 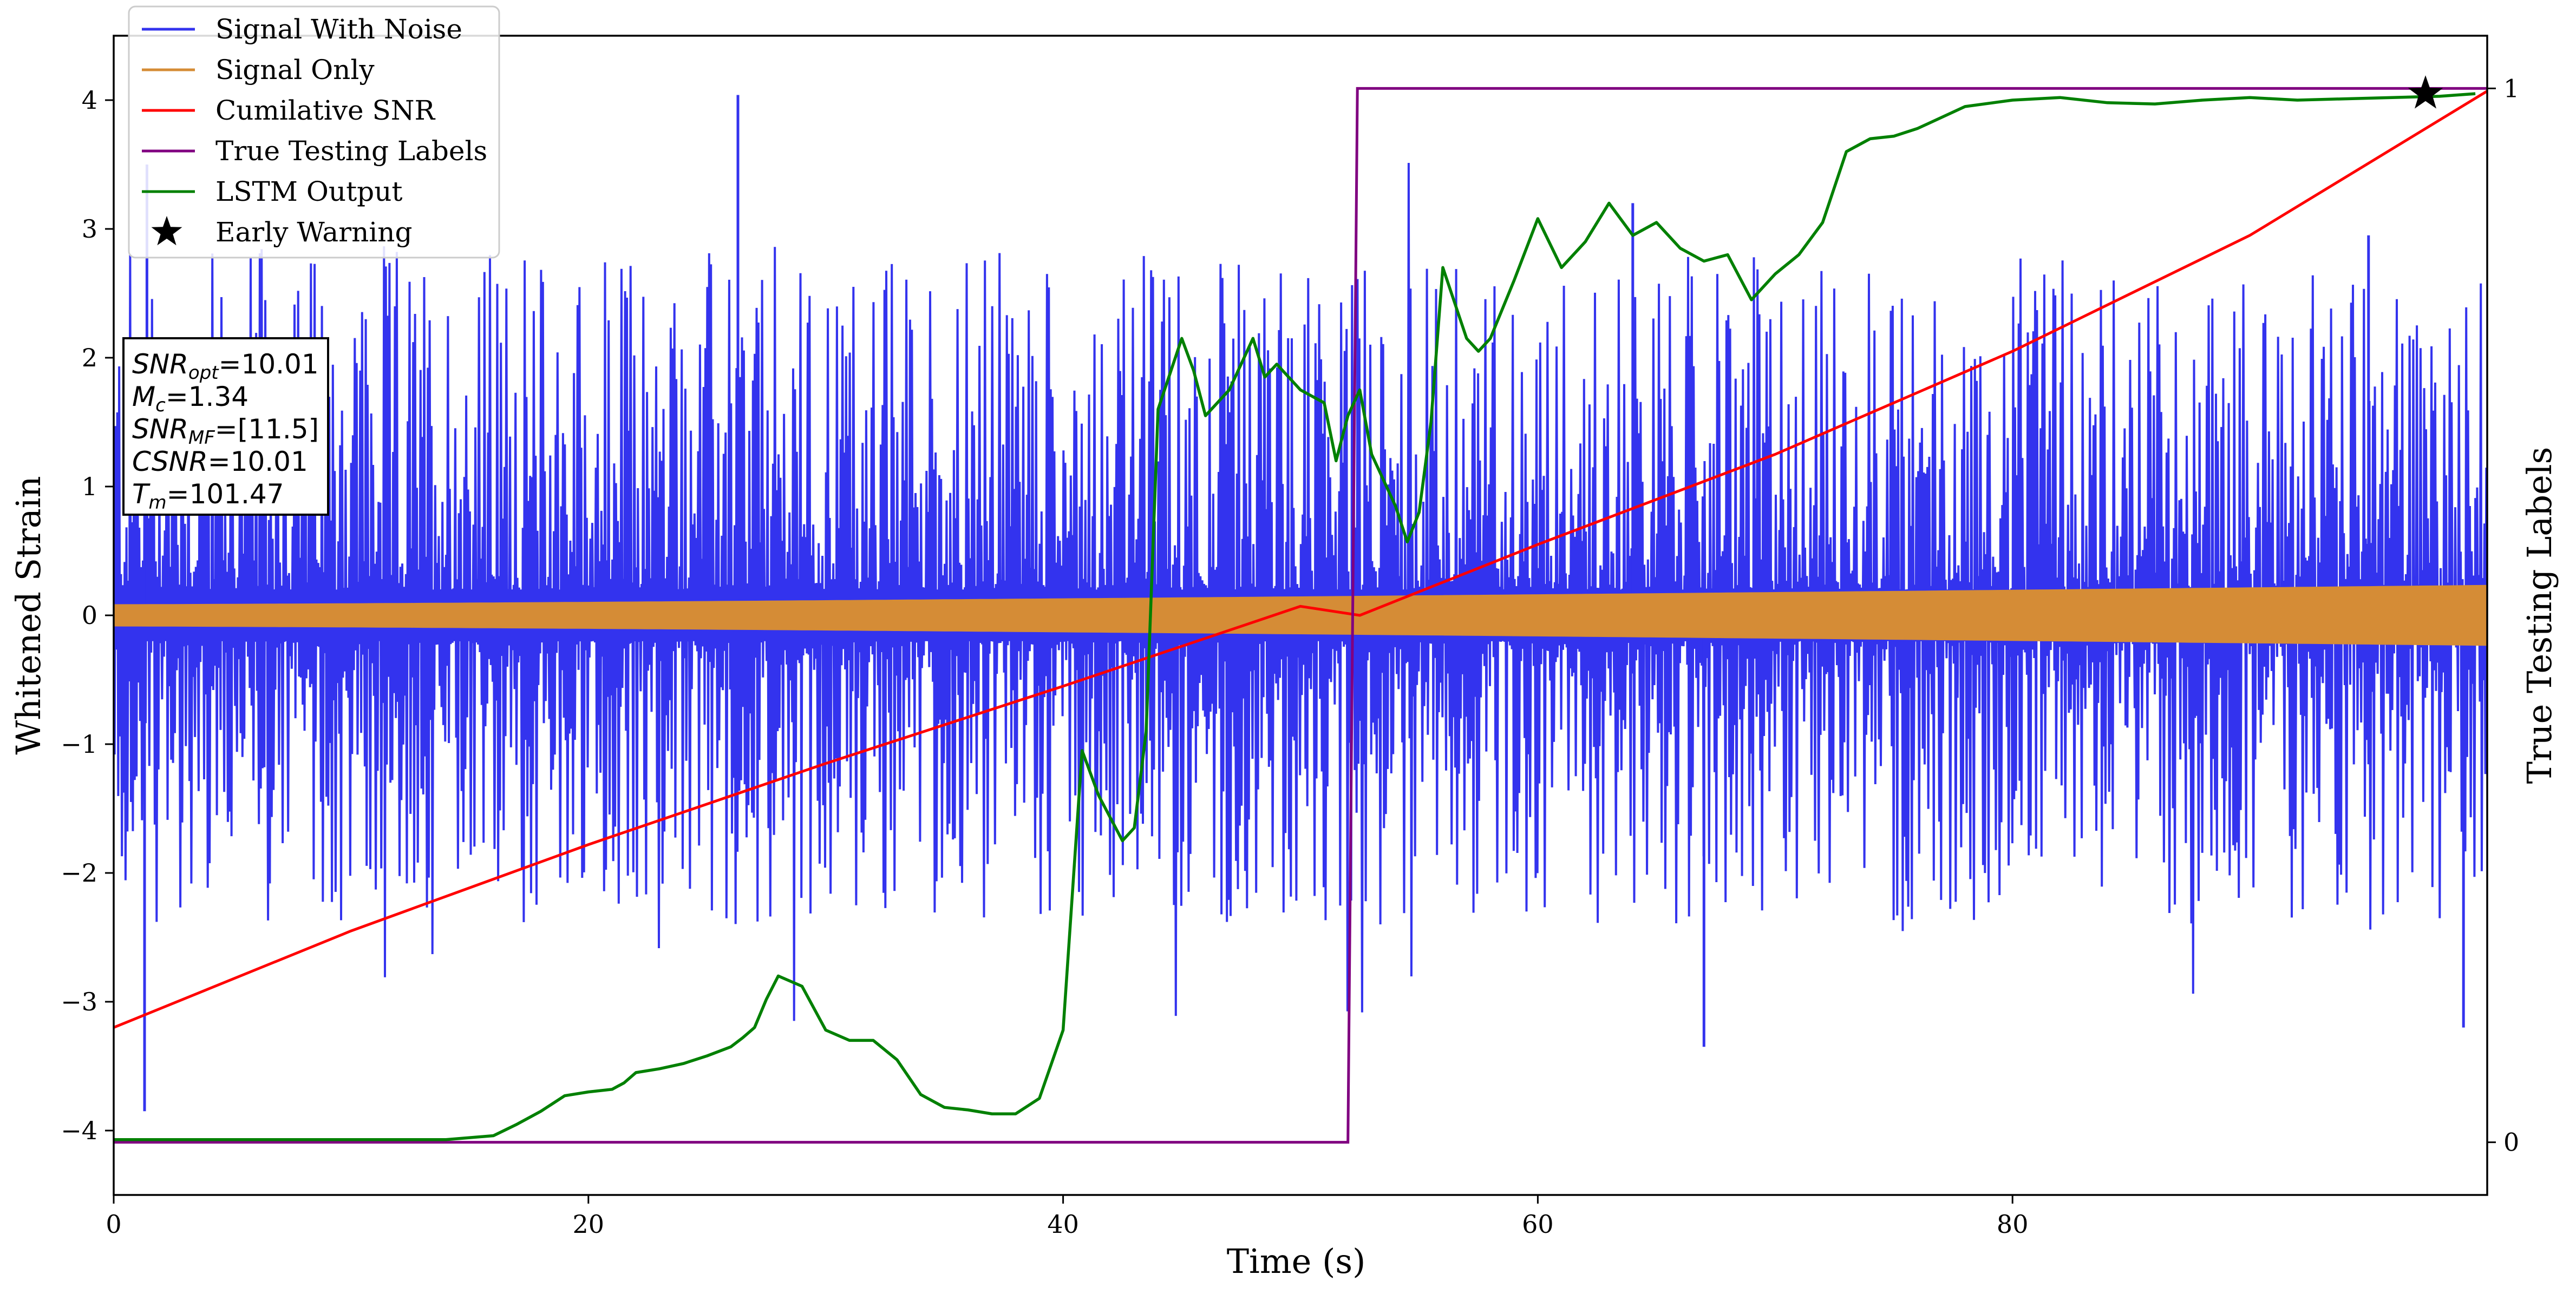 What do you see at coordinates (113, 1224) in the screenshot?
I see `x-tick-label: 0` at bounding box center [113, 1224].